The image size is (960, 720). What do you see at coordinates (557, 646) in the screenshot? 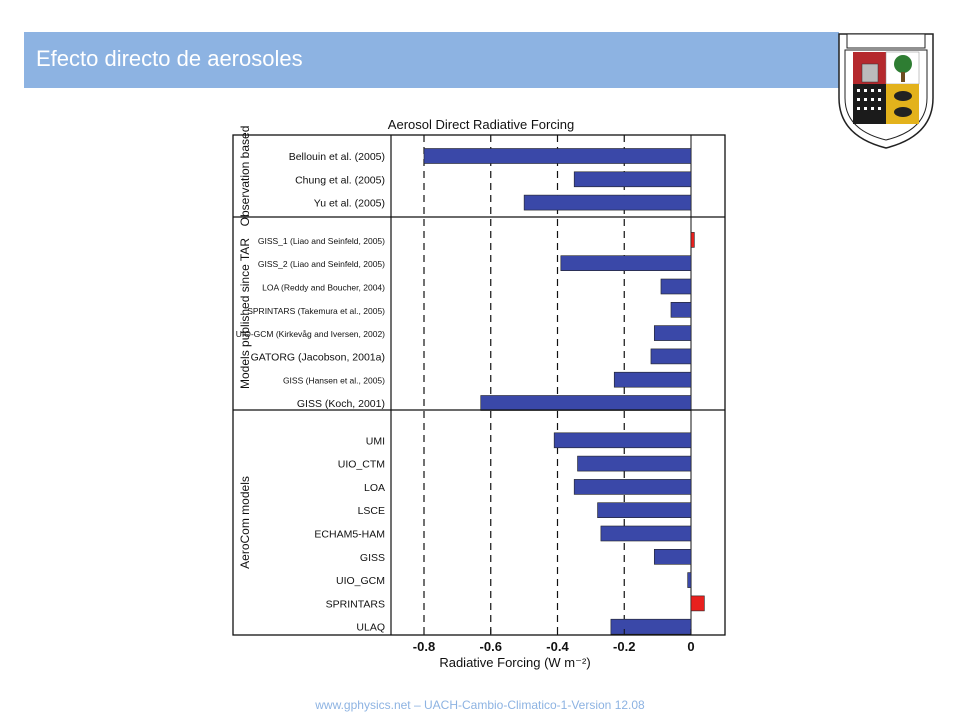
I see `x-tick-label: -0.4` at bounding box center [557, 646].